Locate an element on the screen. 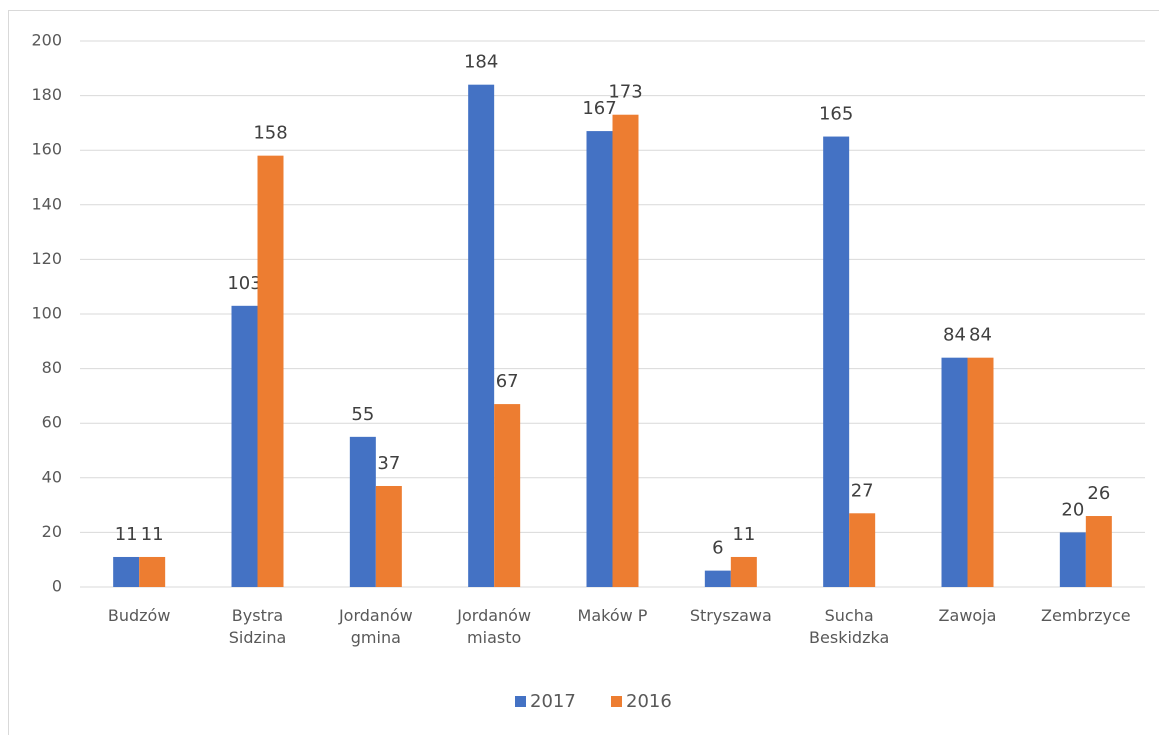 Image resolution: width=1159 pixels, height=735 pixels. data-label: 55 is located at coordinates (362, 414).